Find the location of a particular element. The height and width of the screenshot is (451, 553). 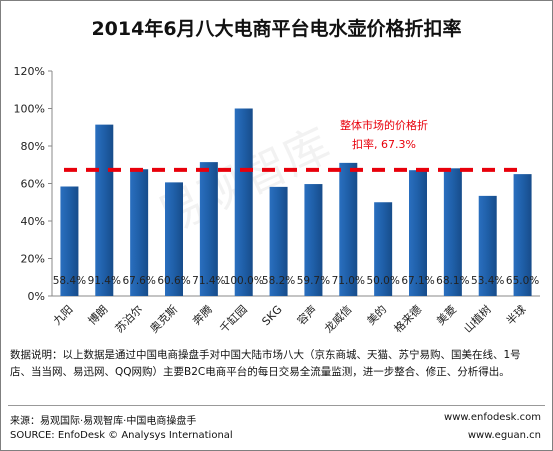

y-tick-label: 0% is located at coordinates (36, 296).